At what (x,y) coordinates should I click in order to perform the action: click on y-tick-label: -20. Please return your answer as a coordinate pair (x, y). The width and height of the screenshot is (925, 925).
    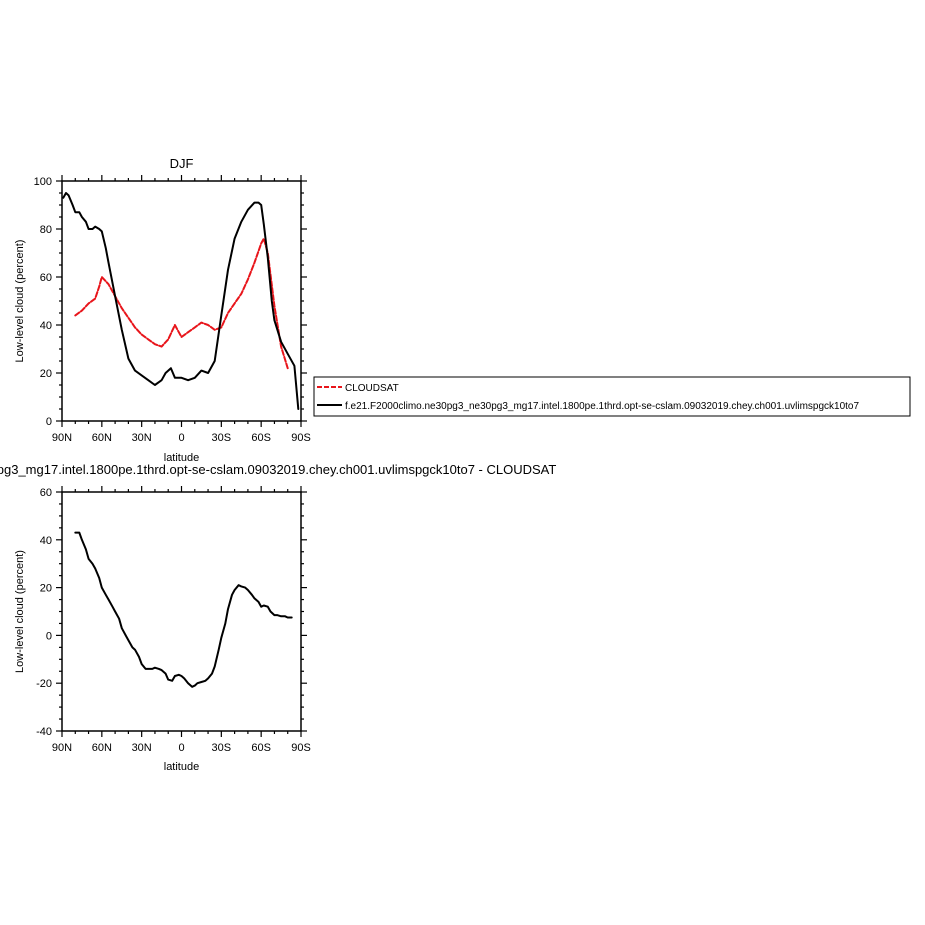
    Looking at the image, I should click on (44, 684).